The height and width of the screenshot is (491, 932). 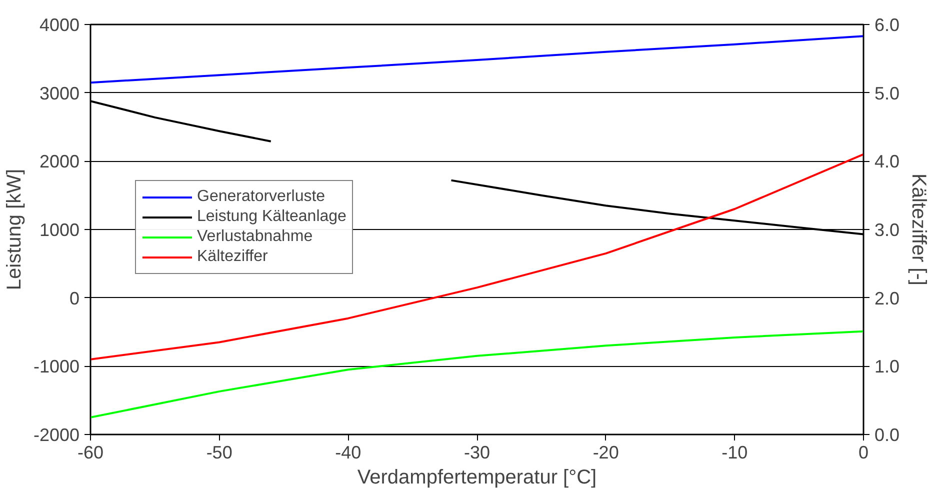 What do you see at coordinates (59, 162) in the screenshot?
I see `y-tick-label: 2000` at bounding box center [59, 162].